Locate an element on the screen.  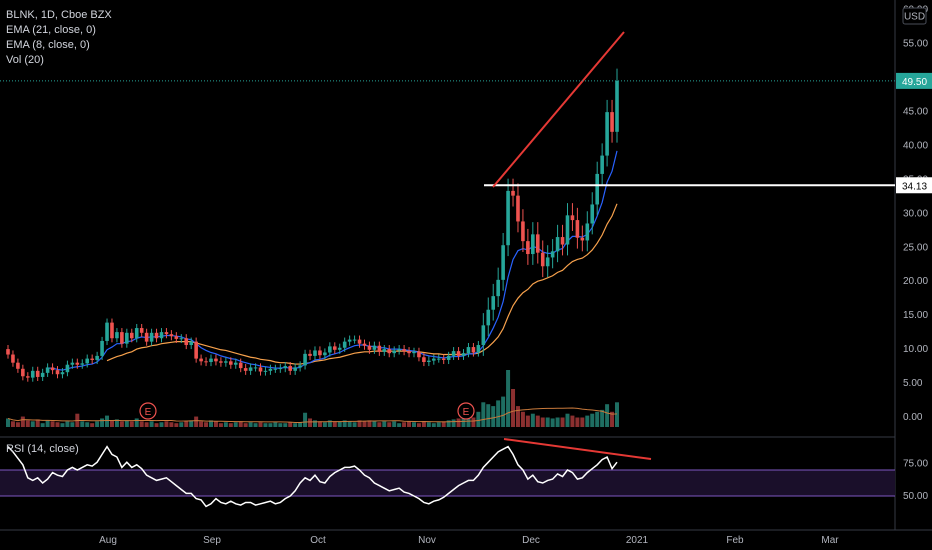
time-tick-label: Dec is located at coordinates (531, 540).